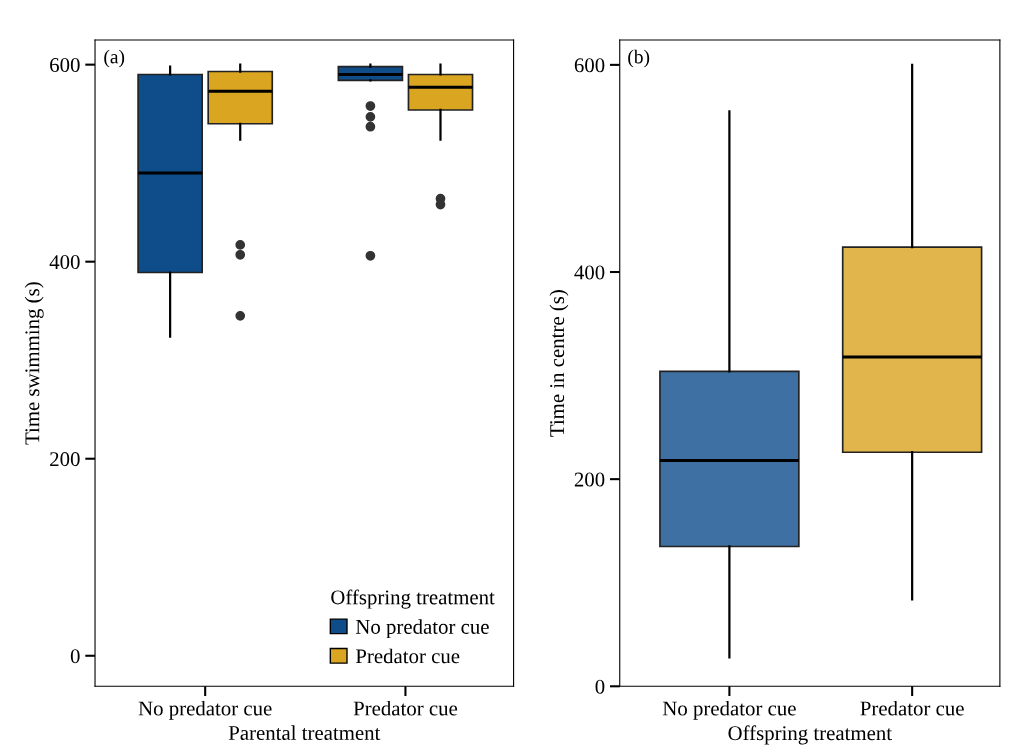  Describe the element at coordinates (304, 732) in the screenshot. I see `x-axis-title: Parental treatment` at that location.